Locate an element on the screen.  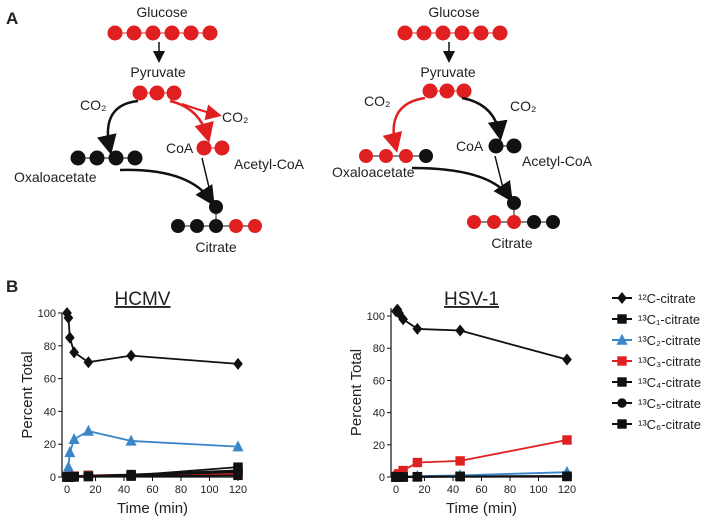
legend-label: ¹³C₂-citrate is located at coordinates (669, 340).